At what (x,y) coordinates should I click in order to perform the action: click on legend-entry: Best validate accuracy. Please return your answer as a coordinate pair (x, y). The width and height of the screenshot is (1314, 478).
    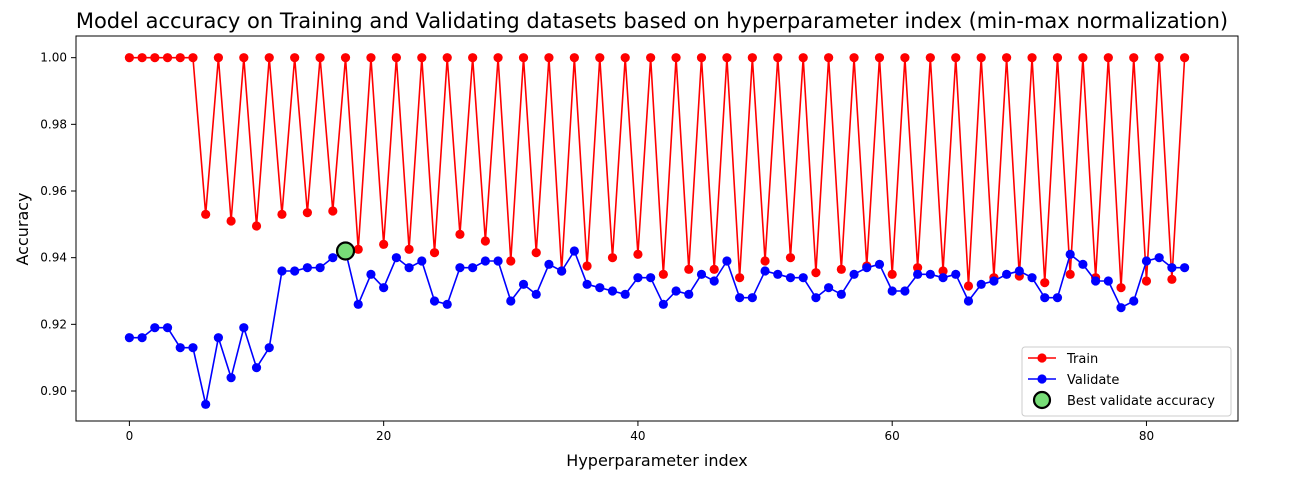
    Looking at the image, I should click on (1123, 400).